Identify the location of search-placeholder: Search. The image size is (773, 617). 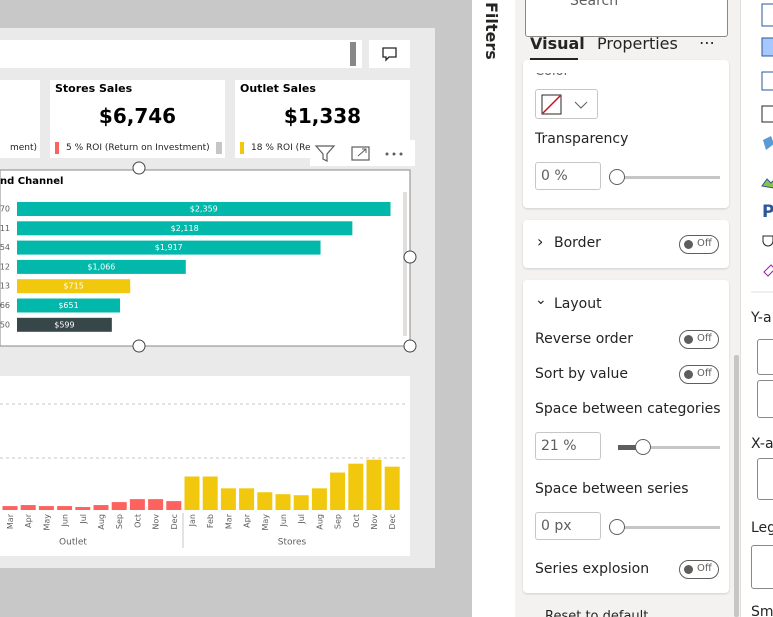
(594, 4).